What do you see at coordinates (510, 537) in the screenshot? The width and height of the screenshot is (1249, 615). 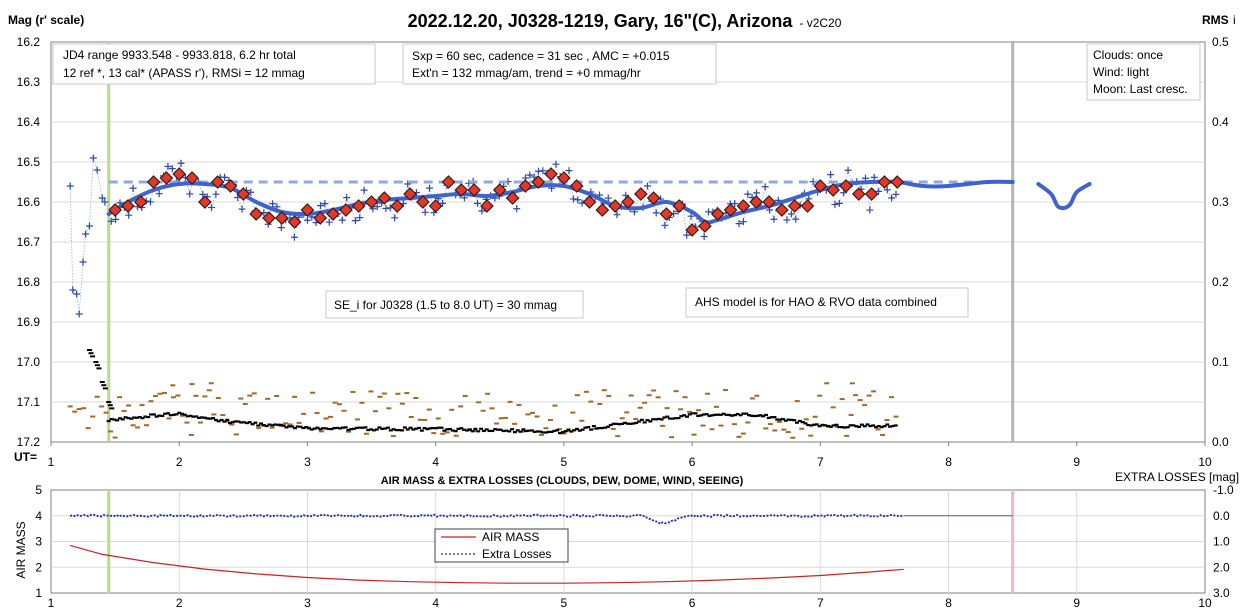 I see `legend-airmass-label: AIR MASS` at bounding box center [510, 537].